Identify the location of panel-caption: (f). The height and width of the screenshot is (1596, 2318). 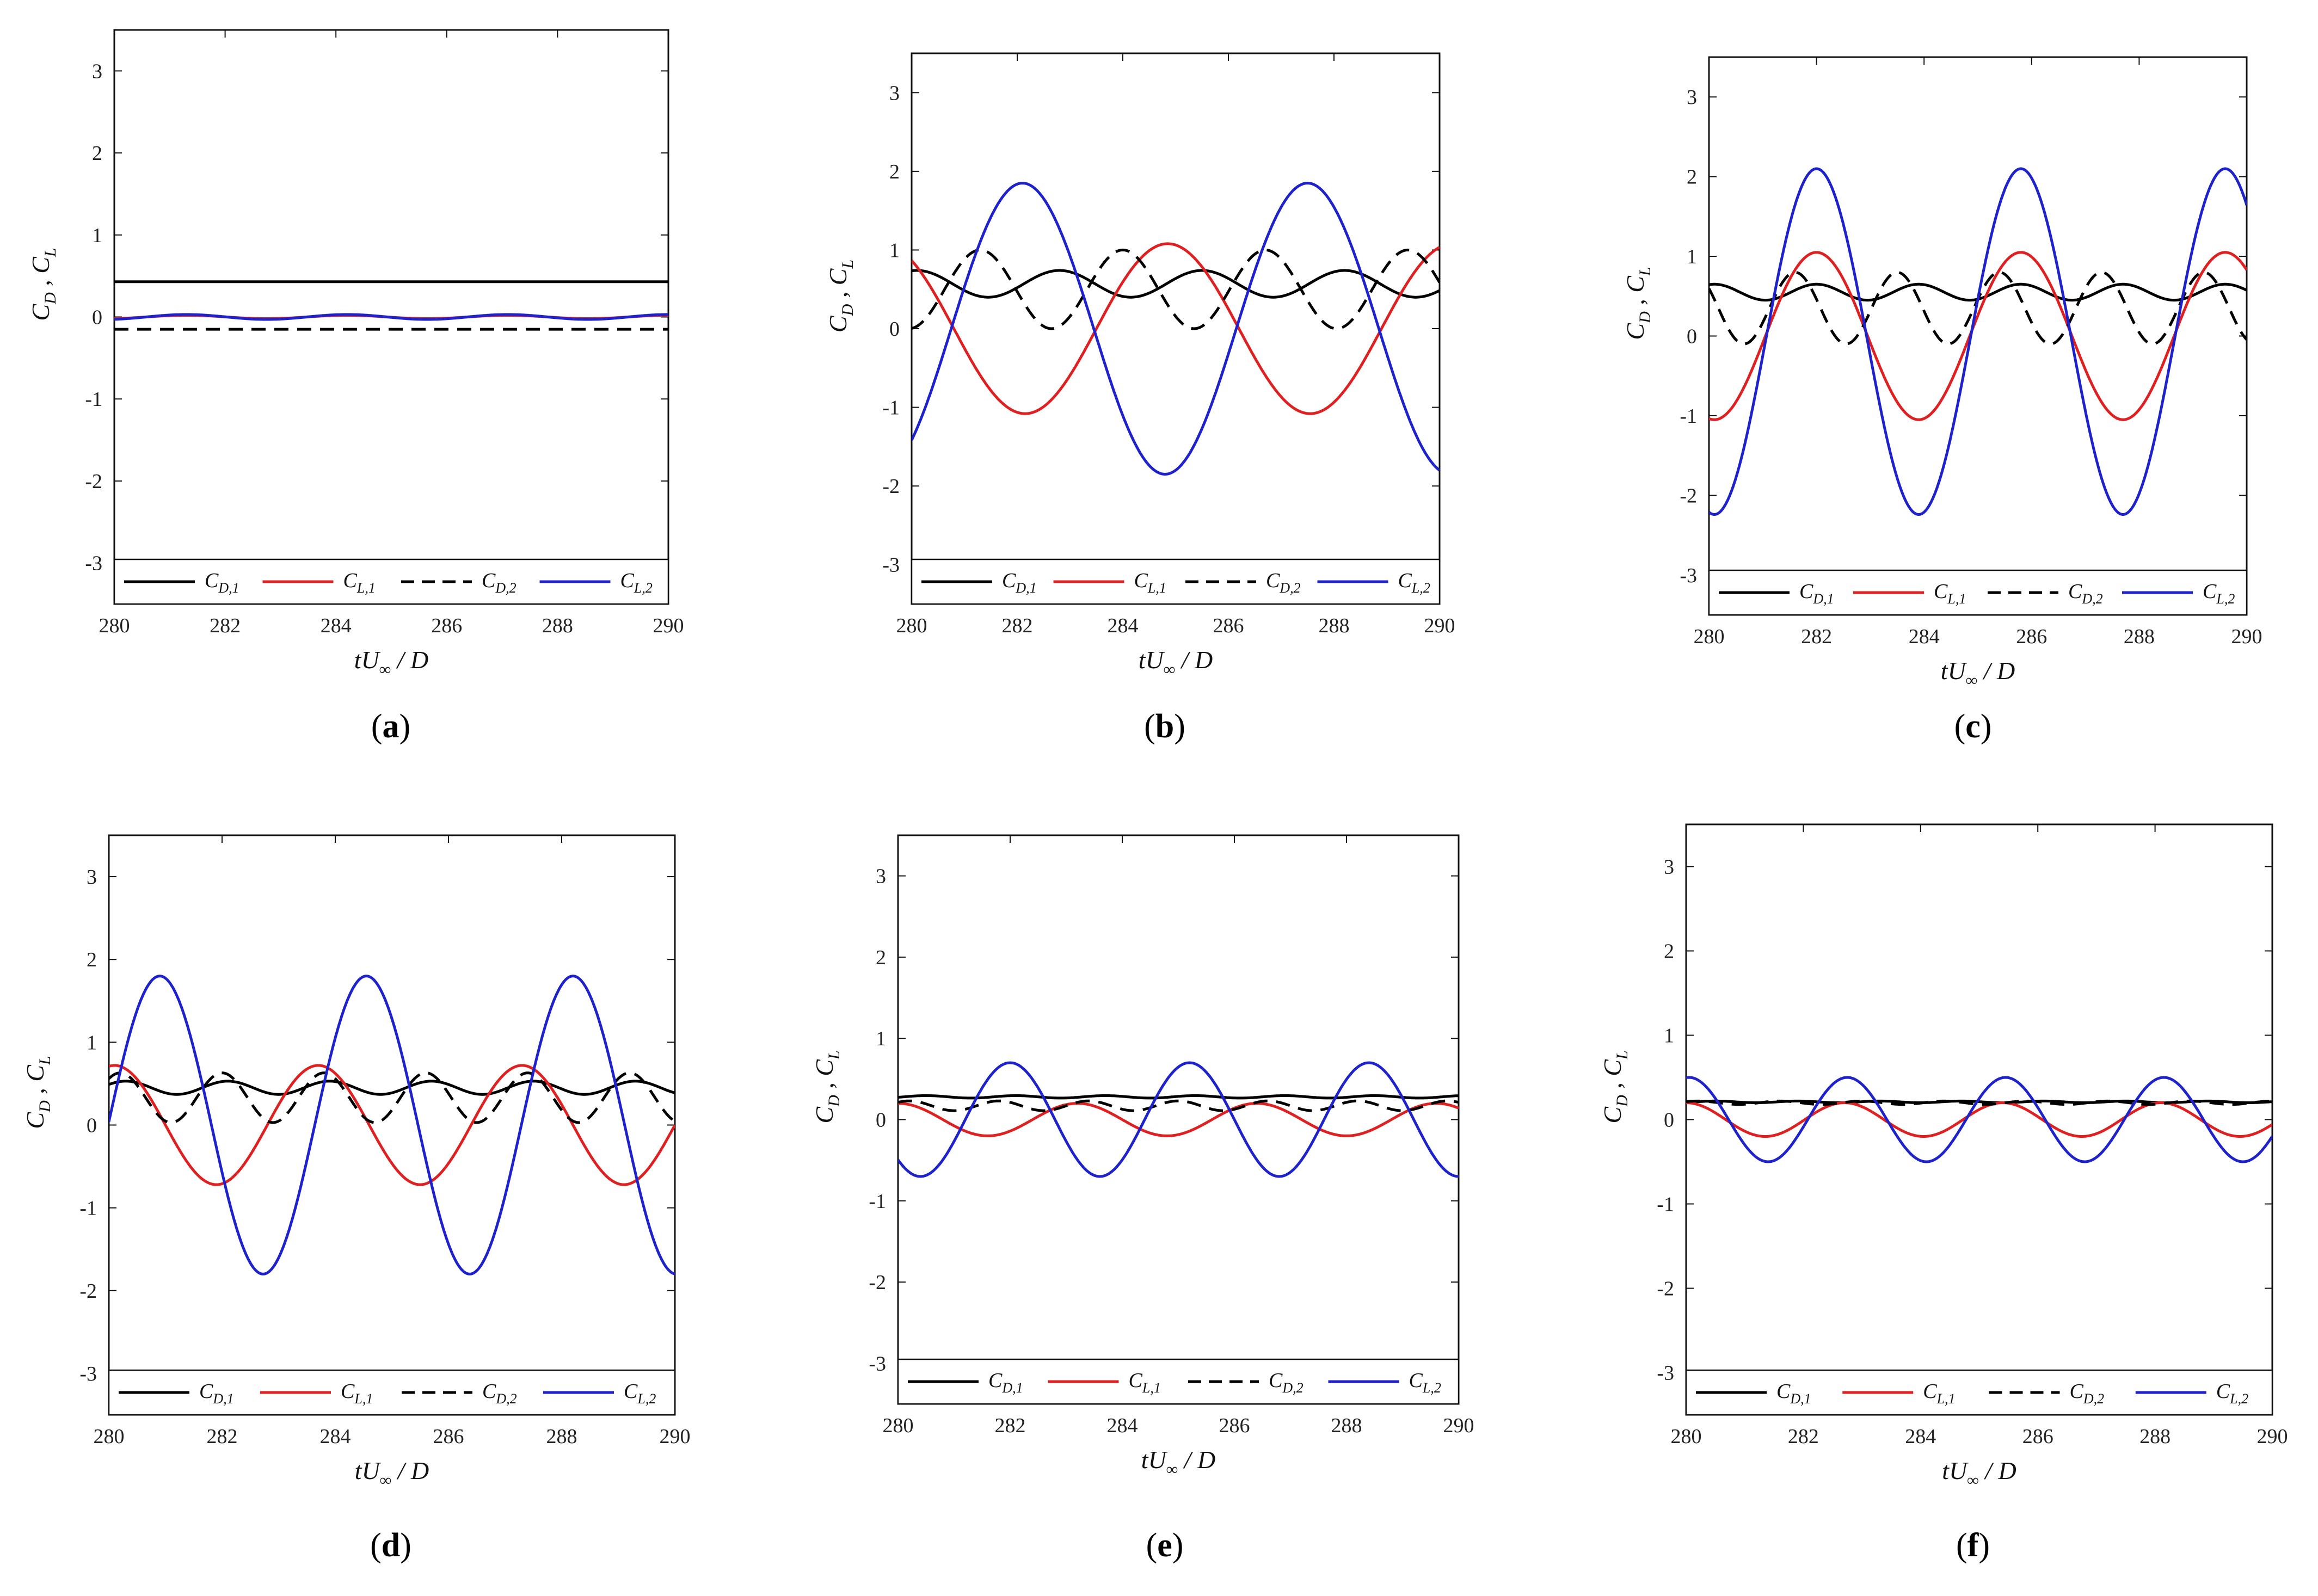
(1973, 1545).